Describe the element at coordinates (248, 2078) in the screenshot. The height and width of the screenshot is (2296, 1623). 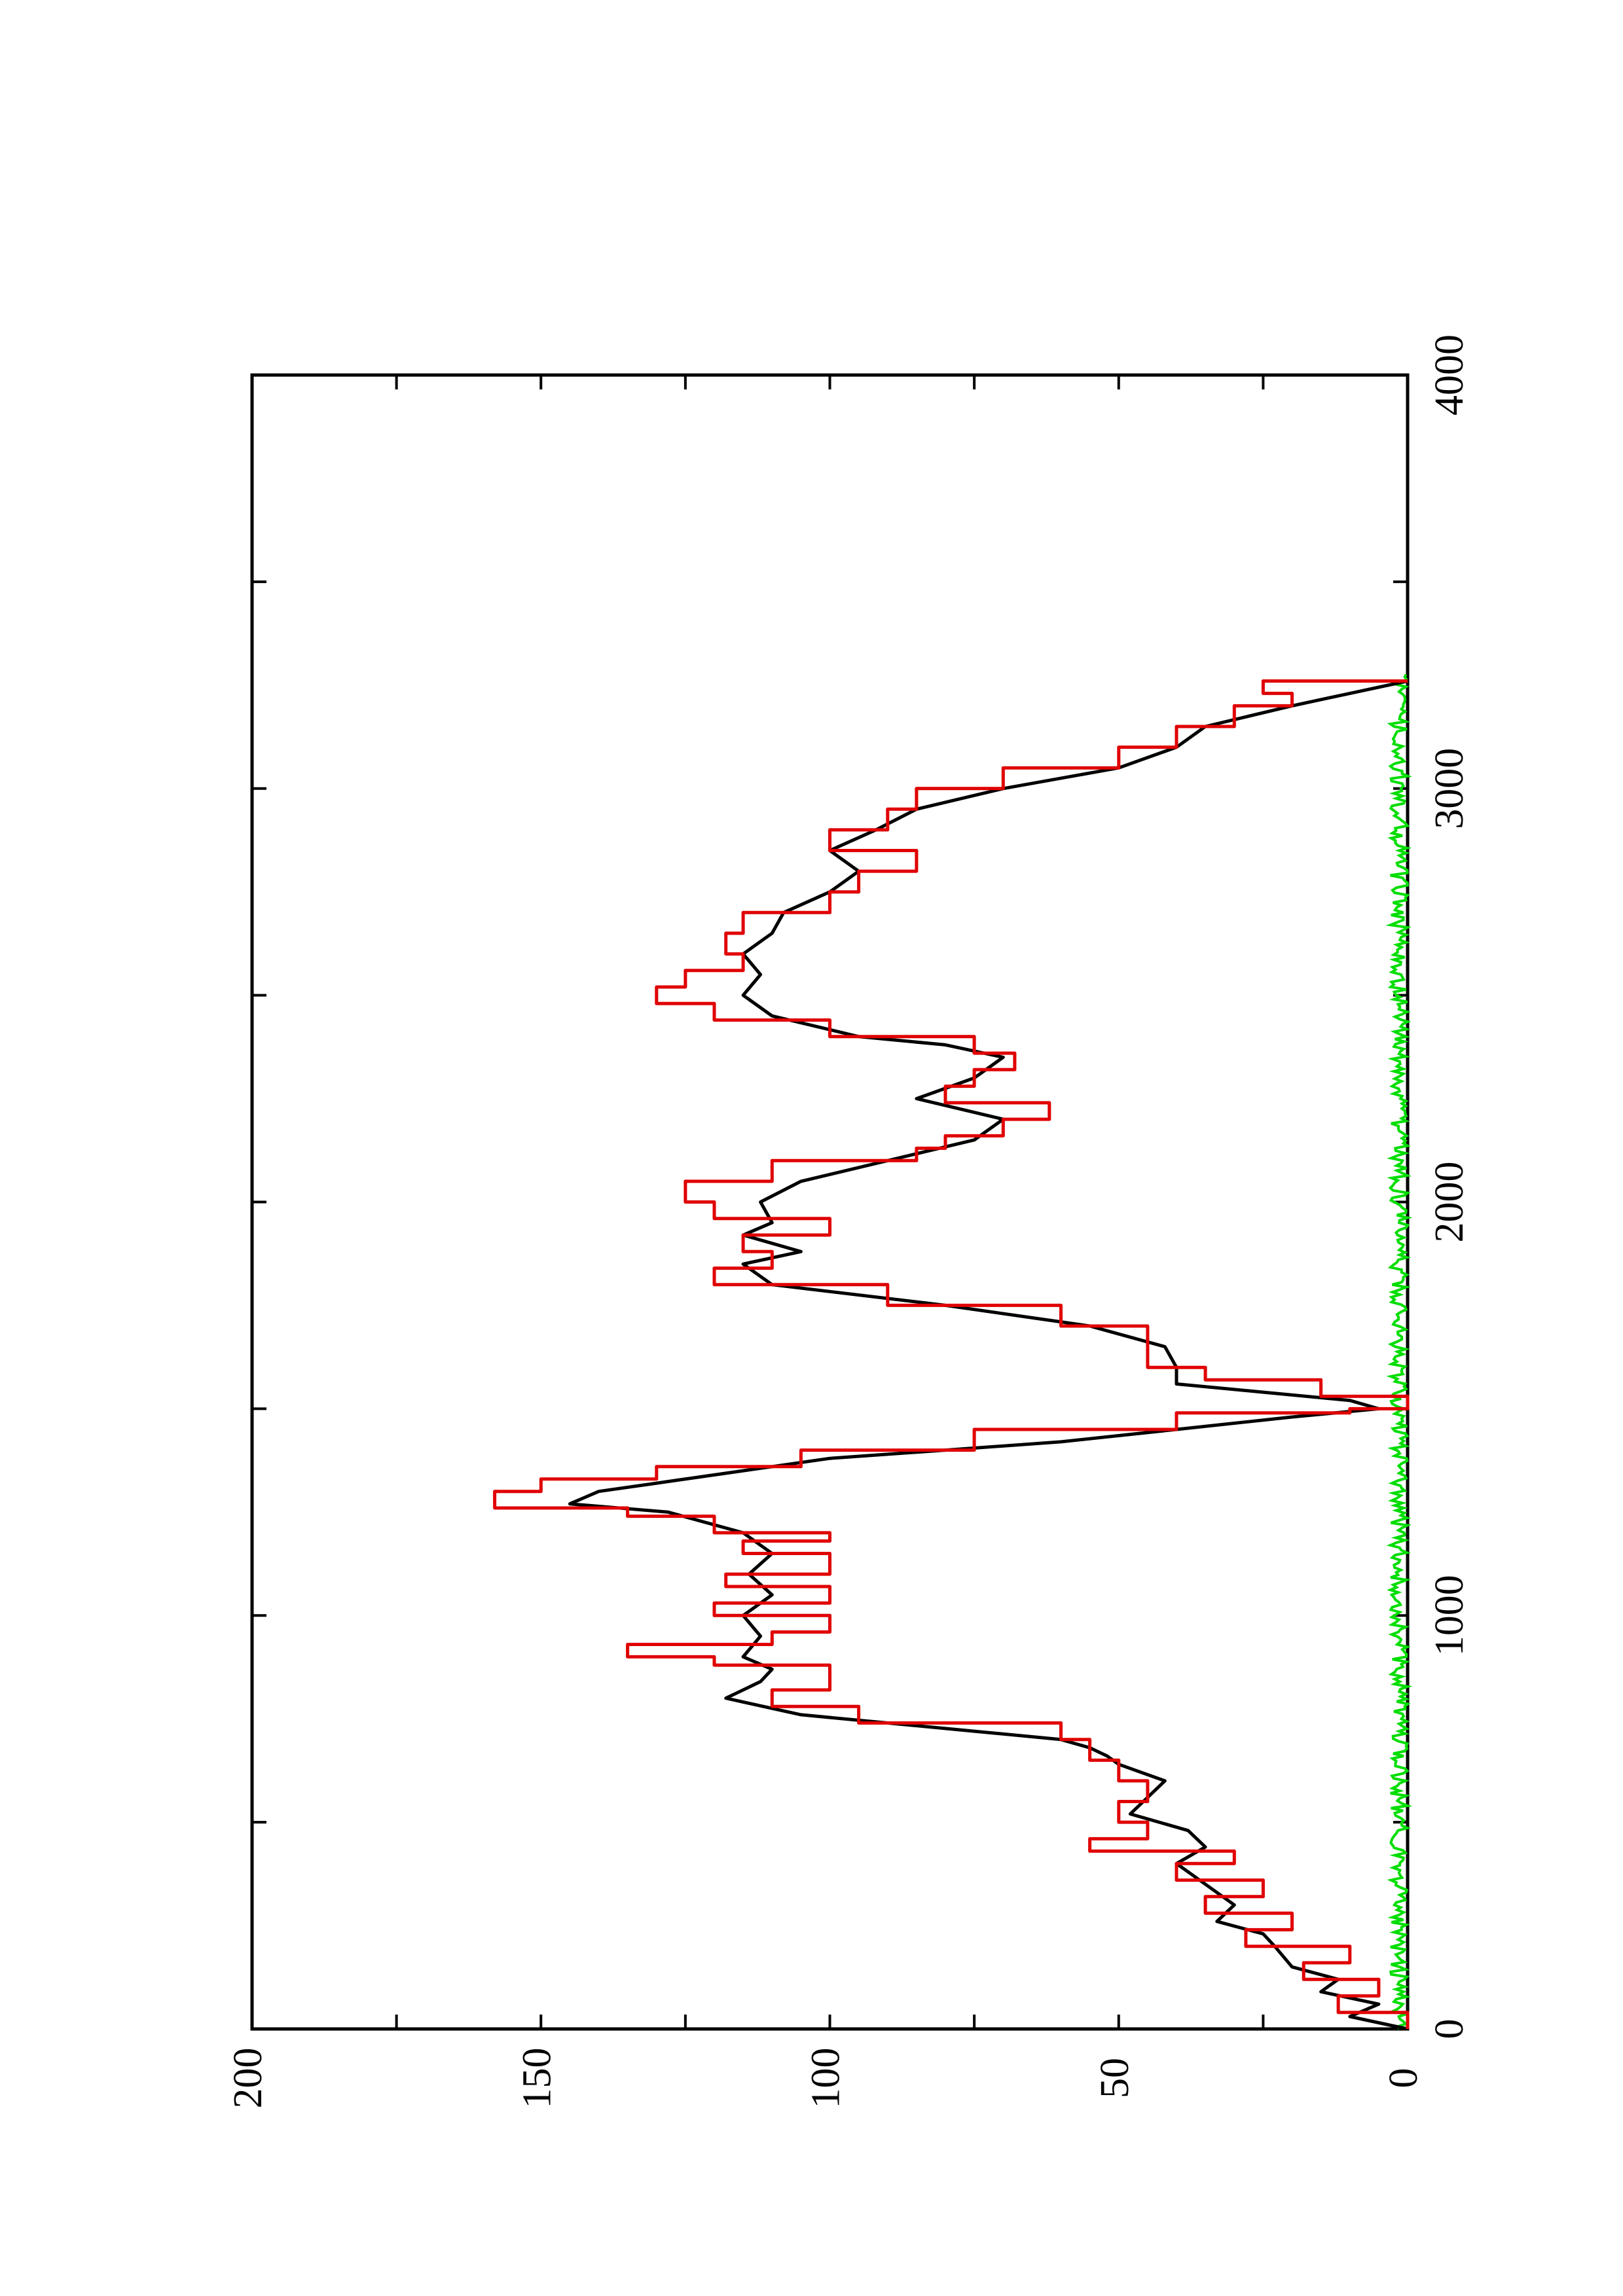
I see `y-tick-label: 200` at that location.